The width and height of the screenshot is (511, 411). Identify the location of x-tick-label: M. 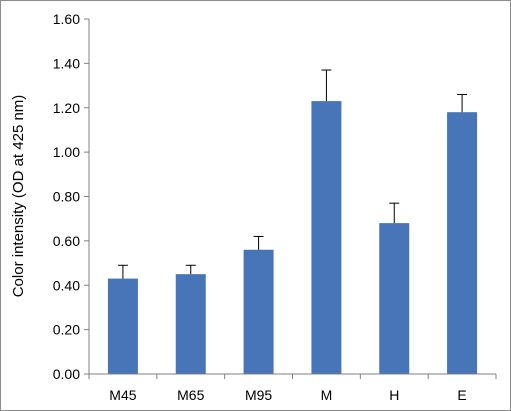
(327, 395).